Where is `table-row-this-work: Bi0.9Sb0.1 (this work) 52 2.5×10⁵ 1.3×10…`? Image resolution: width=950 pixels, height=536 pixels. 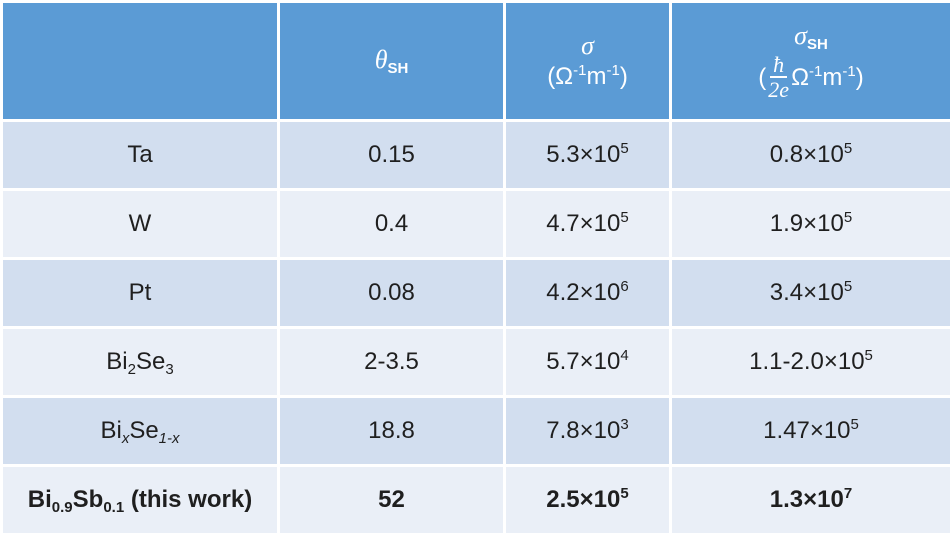
table-row-this-work: Bi0.9Sb0.1 (this work) 52 2.5×10⁵ 1.3×10… is located at coordinates (476, 500).